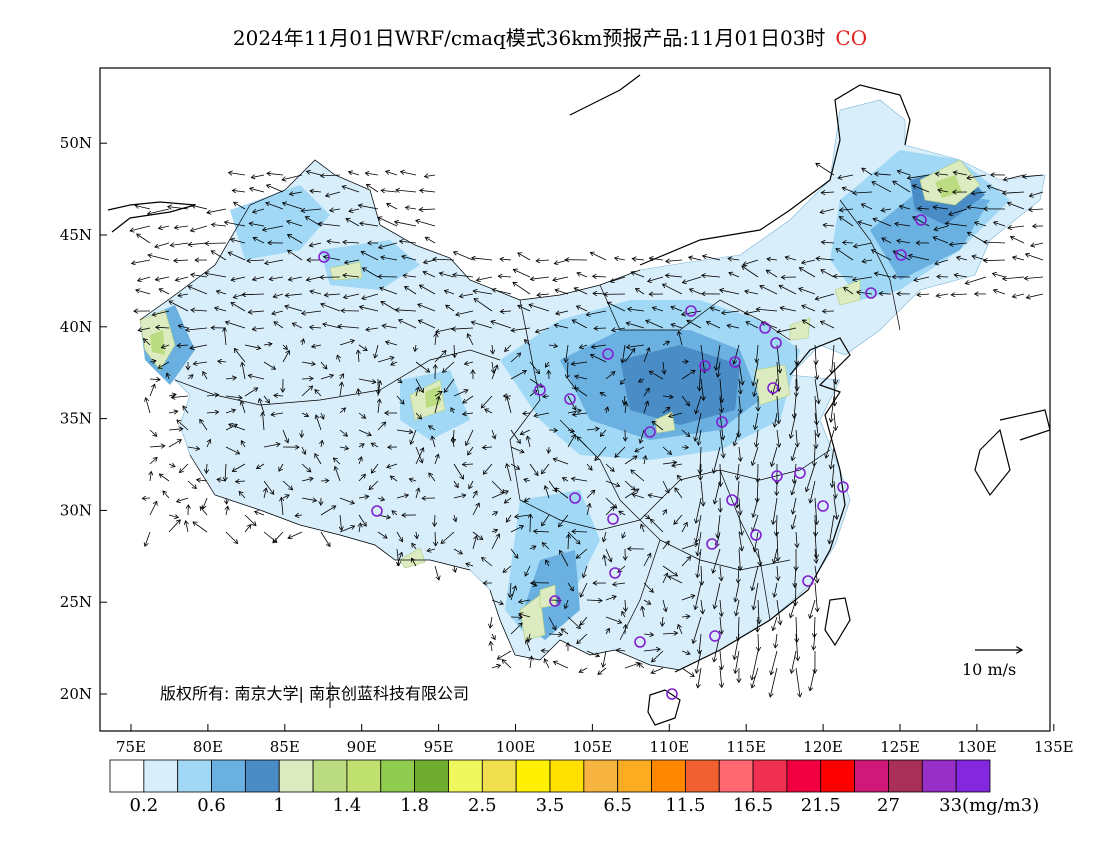  I want to click on colorbar-label: 0.2, so click(144, 805).